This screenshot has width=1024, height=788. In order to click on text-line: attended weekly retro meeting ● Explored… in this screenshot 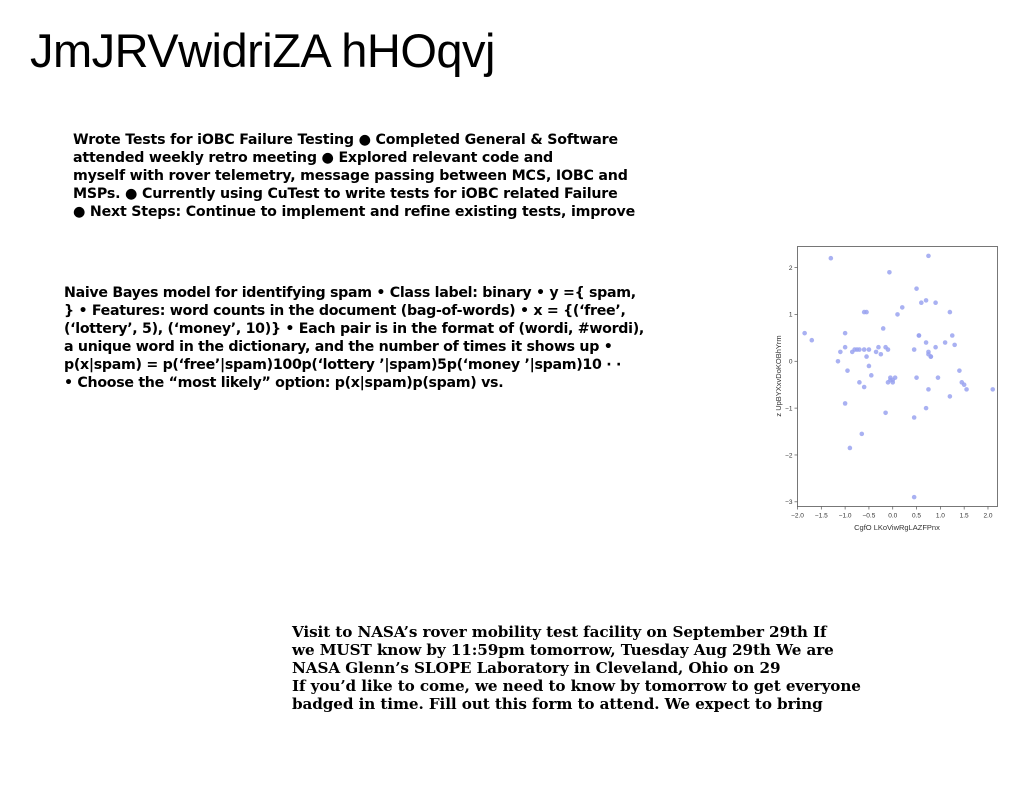, I will do `click(313, 158)`.